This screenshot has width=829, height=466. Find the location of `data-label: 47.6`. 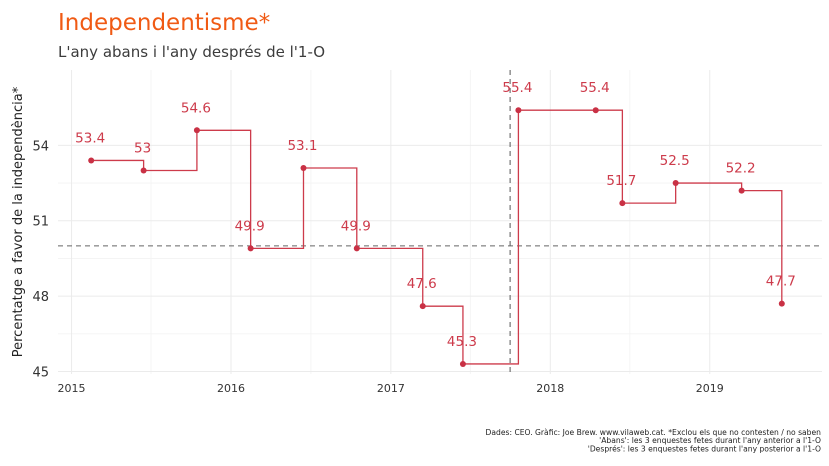

data-label: 47.6 is located at coordinates (422, 284).